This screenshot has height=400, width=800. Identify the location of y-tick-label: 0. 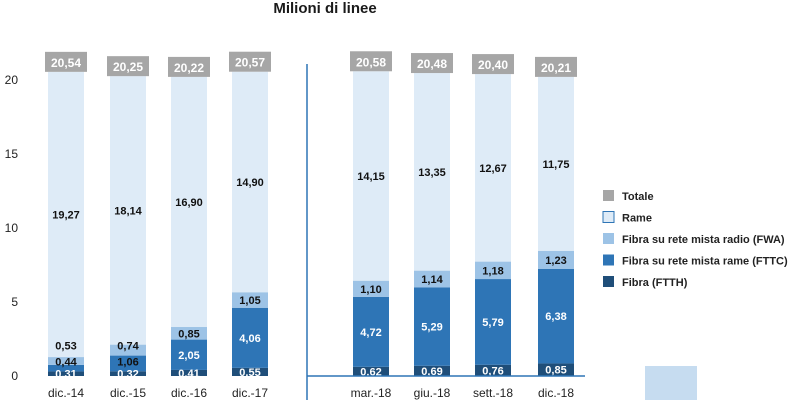
(14, 376).